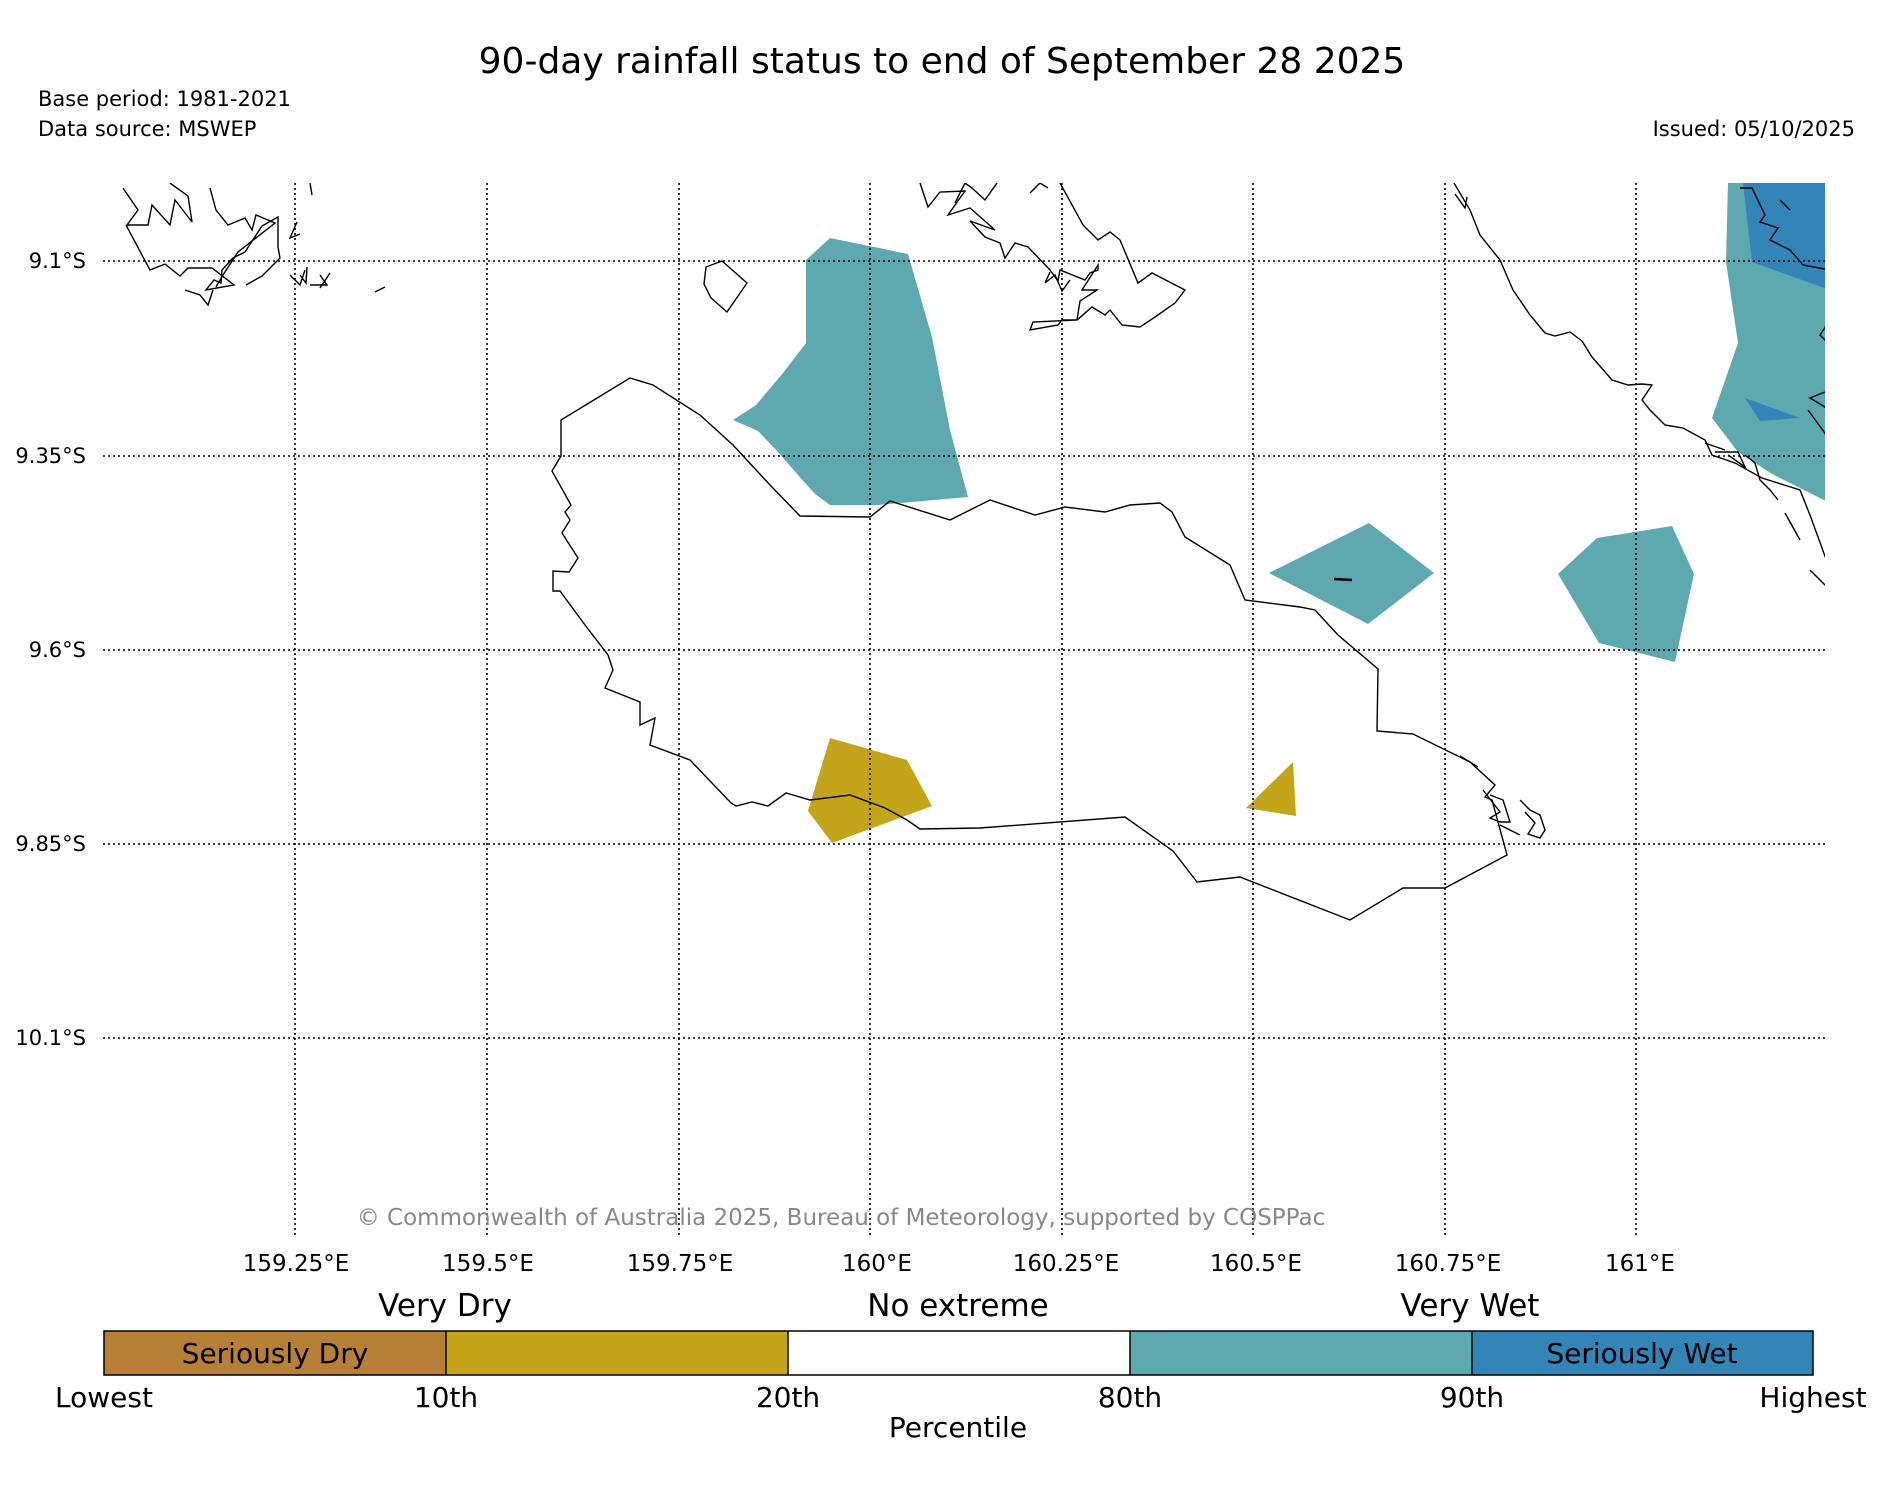 This screenshot has height=1494, width=1885. Describe the element at coordinates (1130, 1397) in the screenshot. I see `legend-tick: 80th` at that location.